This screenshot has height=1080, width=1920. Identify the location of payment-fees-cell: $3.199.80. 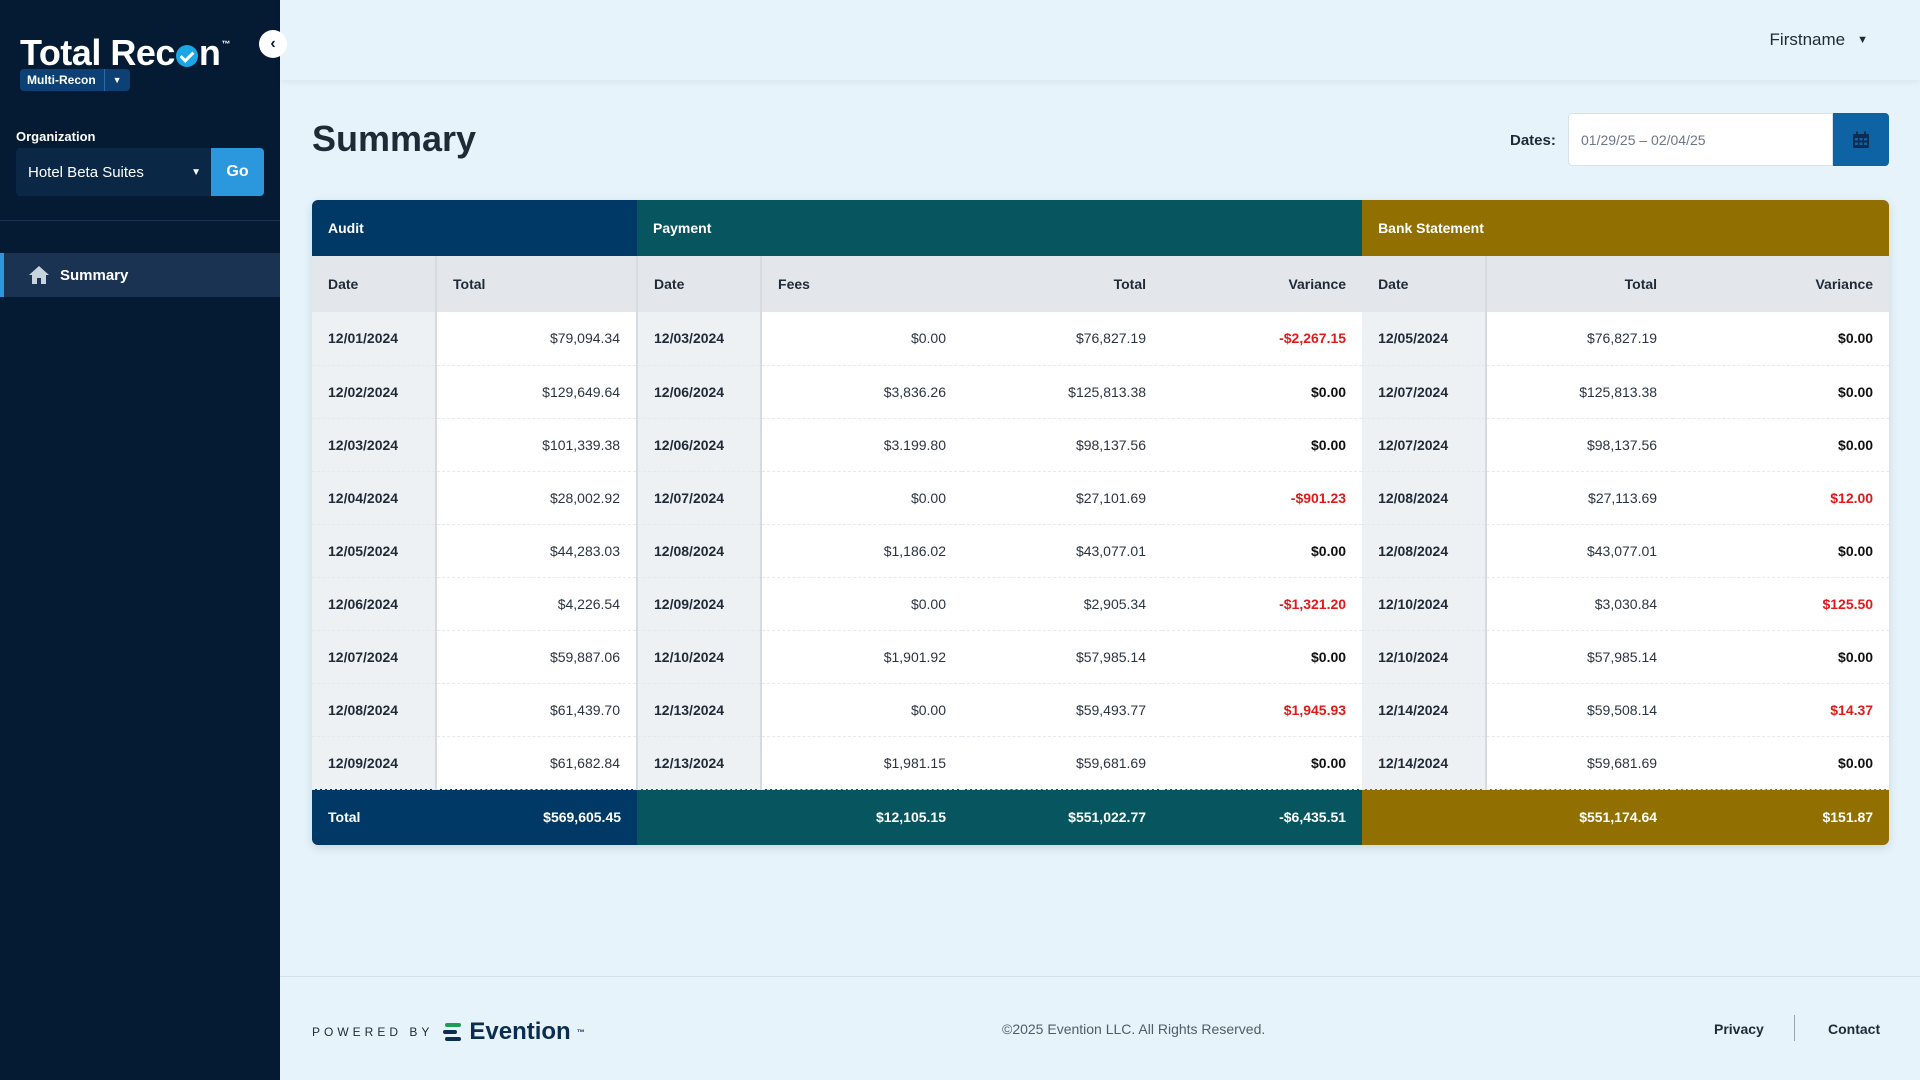
(861, 445).